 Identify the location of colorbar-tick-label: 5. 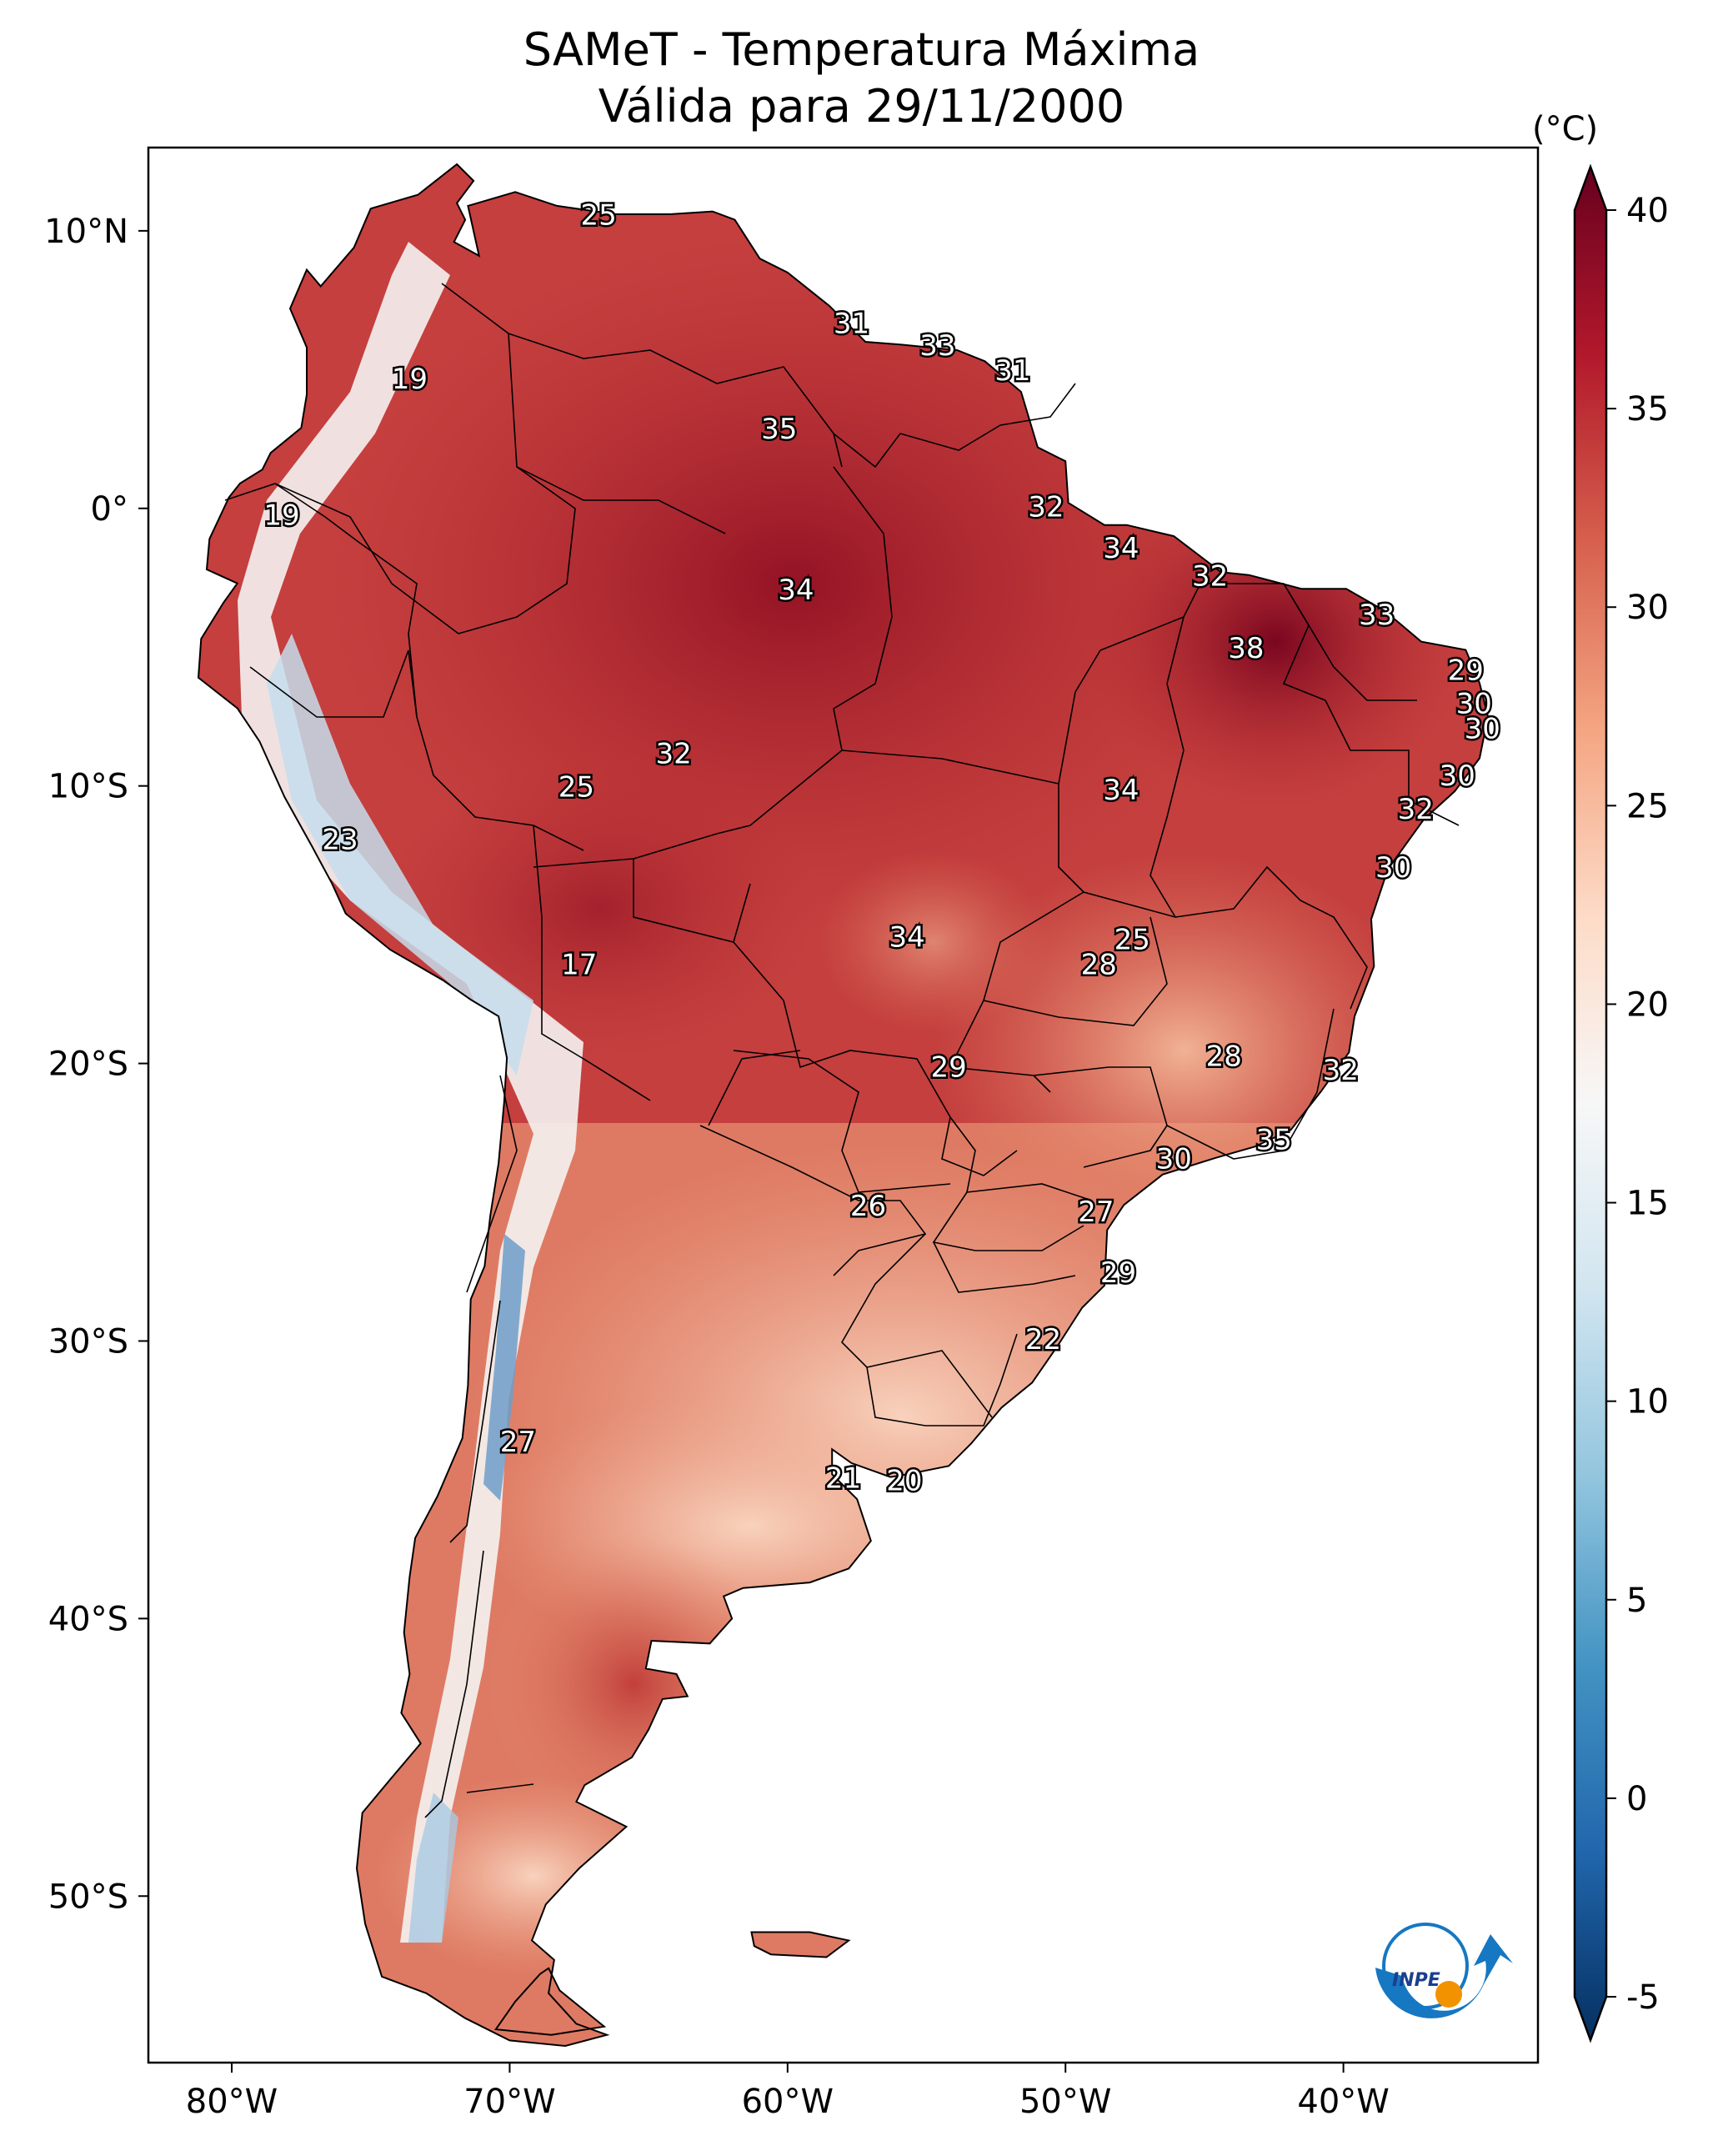
(1636, 1601).